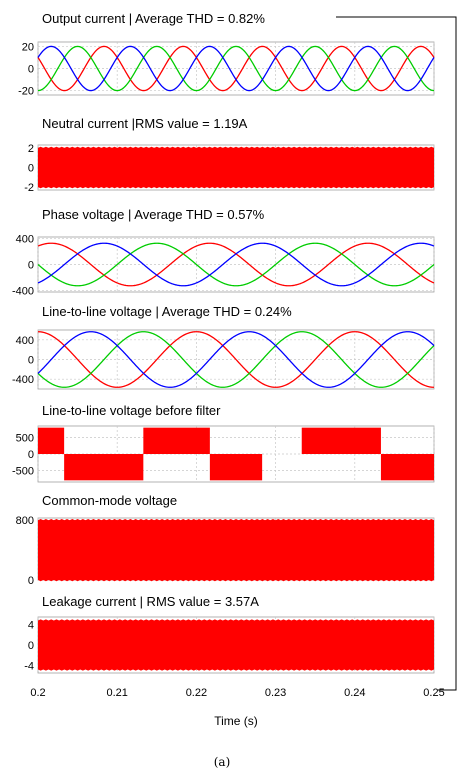  I want to click on y-tick-label: 500, so click(25, 439).